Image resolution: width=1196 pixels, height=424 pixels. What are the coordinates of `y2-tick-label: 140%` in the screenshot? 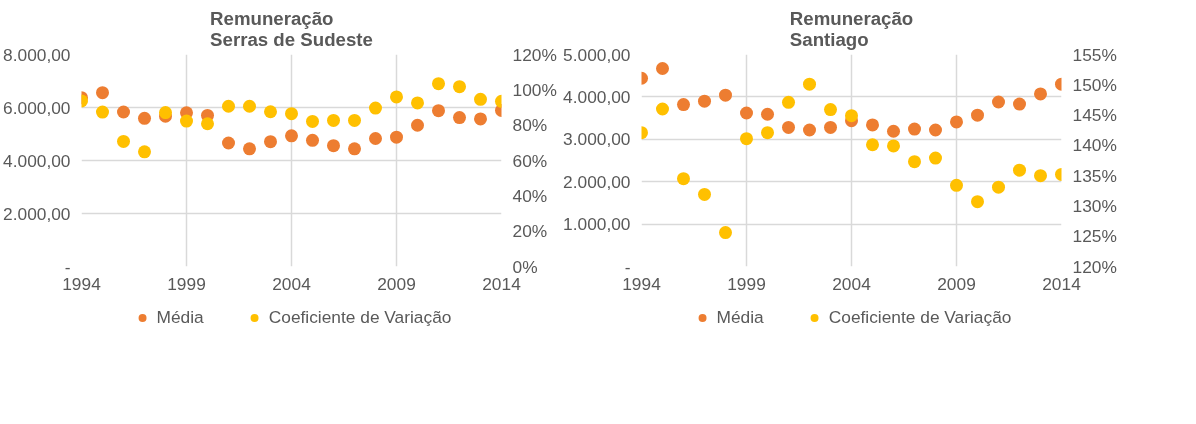 It's located at (1094, 145).